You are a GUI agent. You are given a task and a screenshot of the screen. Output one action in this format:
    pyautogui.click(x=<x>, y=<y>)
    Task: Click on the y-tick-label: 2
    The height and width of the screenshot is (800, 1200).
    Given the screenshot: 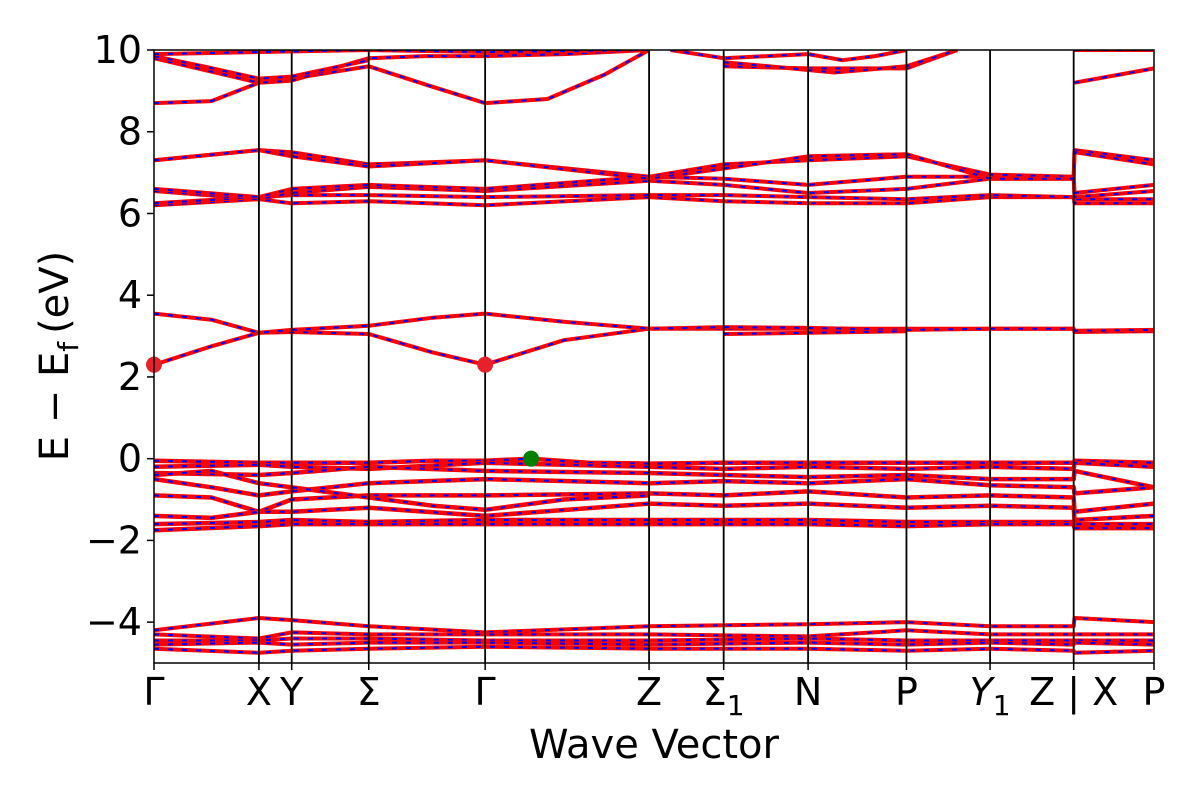 What is the action you would take?
    pyautogui.click(x=130, y=377)
    